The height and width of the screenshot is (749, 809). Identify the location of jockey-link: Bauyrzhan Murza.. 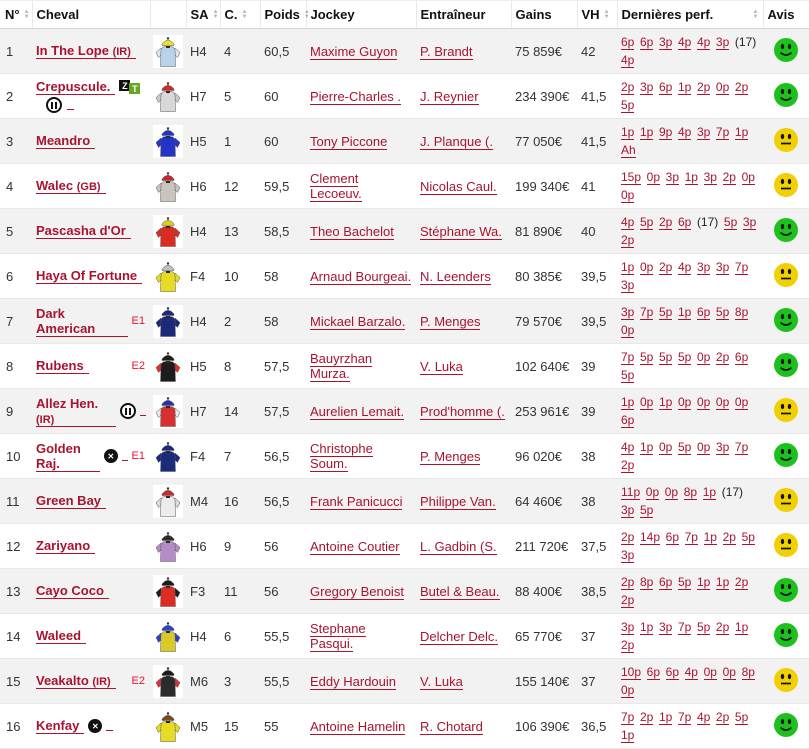
(341, 366).